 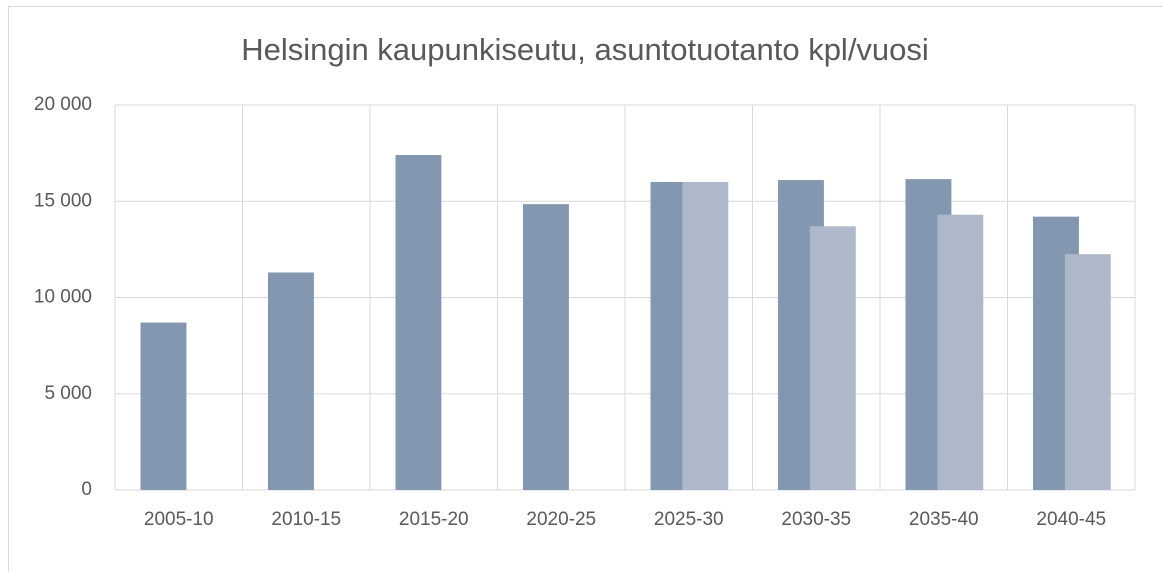 What do you see at coordinates (86, 489) in the screenshot?
I see `y-tick-label: 0` at bounding box center [86, 489].